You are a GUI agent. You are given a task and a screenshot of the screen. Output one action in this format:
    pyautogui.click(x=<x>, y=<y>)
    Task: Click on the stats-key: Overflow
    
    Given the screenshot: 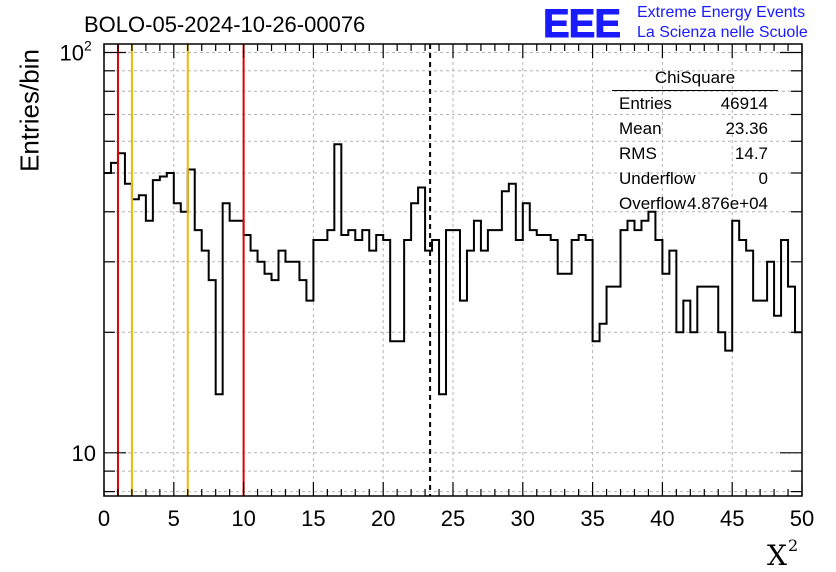 What is the action you would take?
    pyautogui.click(x=653, y=203)
    